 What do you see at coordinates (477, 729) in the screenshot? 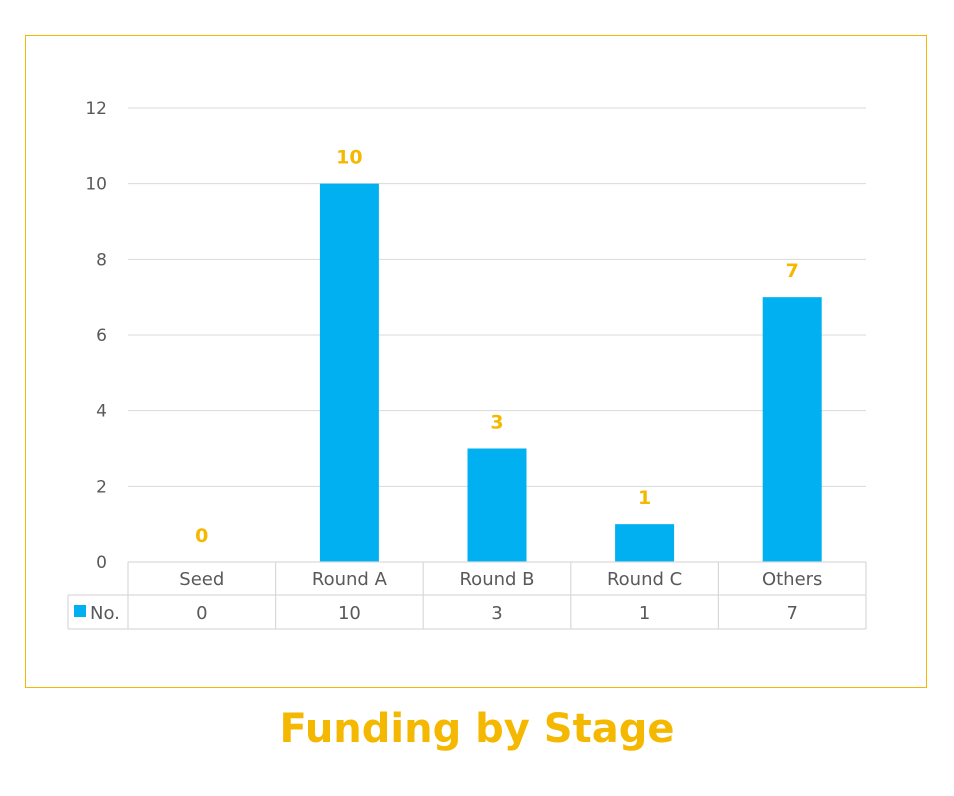
I see `chart-title: Funding by Stage` at bounding box center [477, 729].